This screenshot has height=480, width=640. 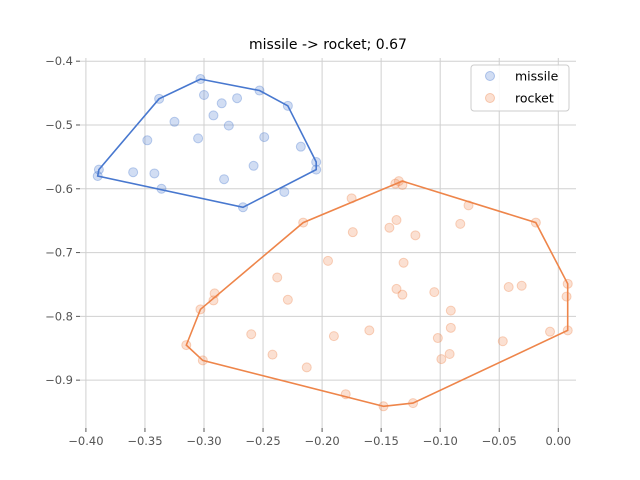 I want to click on x-tick-label: −0.40, so click(x=85, y=441).